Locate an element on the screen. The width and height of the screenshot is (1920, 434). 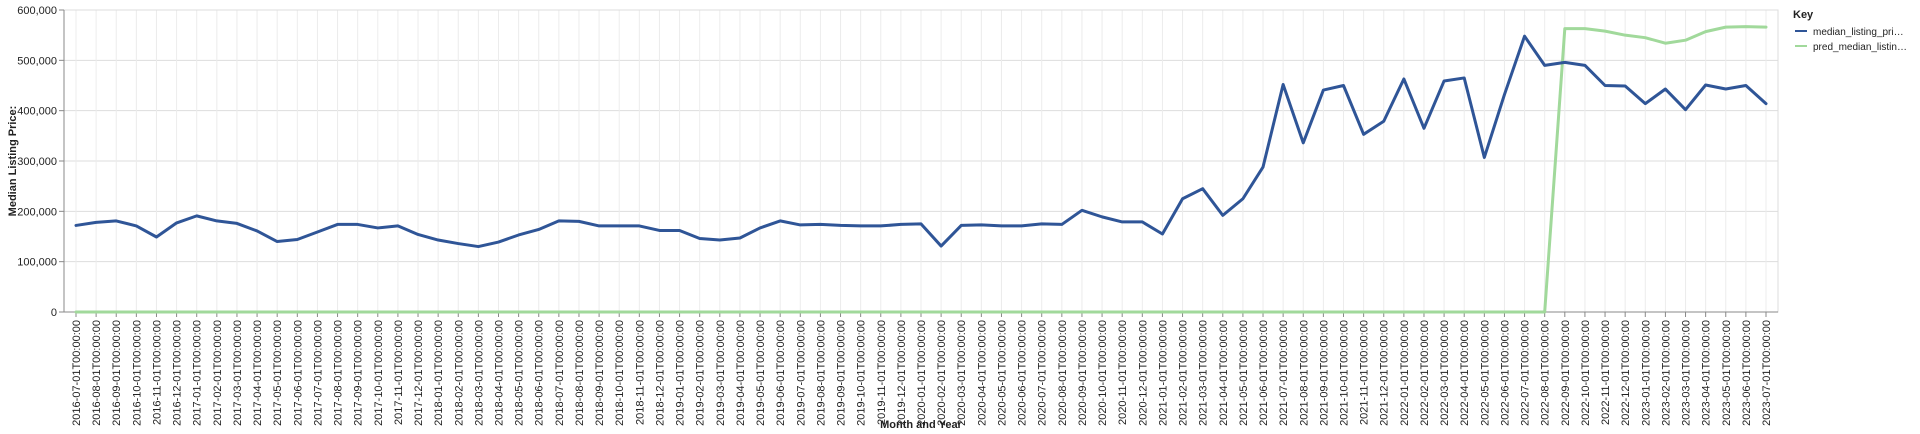
y-tick-label: 600,000 is located at coordinates (37, 11).